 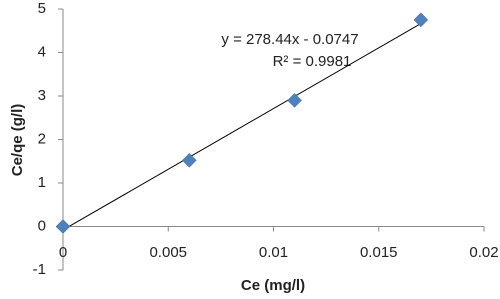 What do you see at coordinates (379, 252) in the screenshot?
I see `x-tick-label: 0.015` at bounding box center [379, 252].